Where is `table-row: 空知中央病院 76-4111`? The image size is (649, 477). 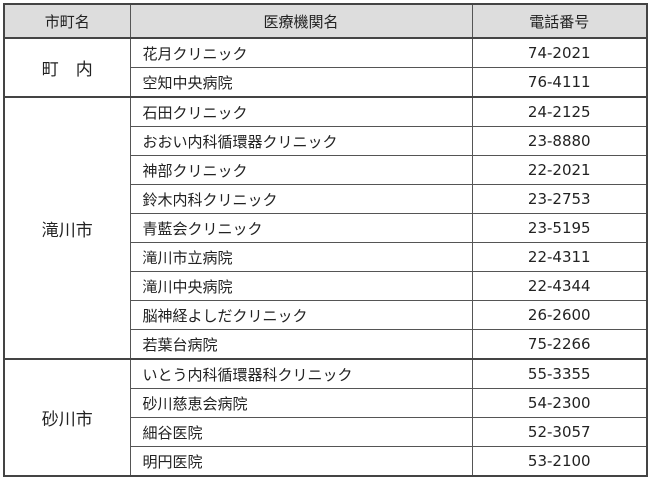 table-row: 空知中央病院 76-4111 is located at coordinates (326, 82).